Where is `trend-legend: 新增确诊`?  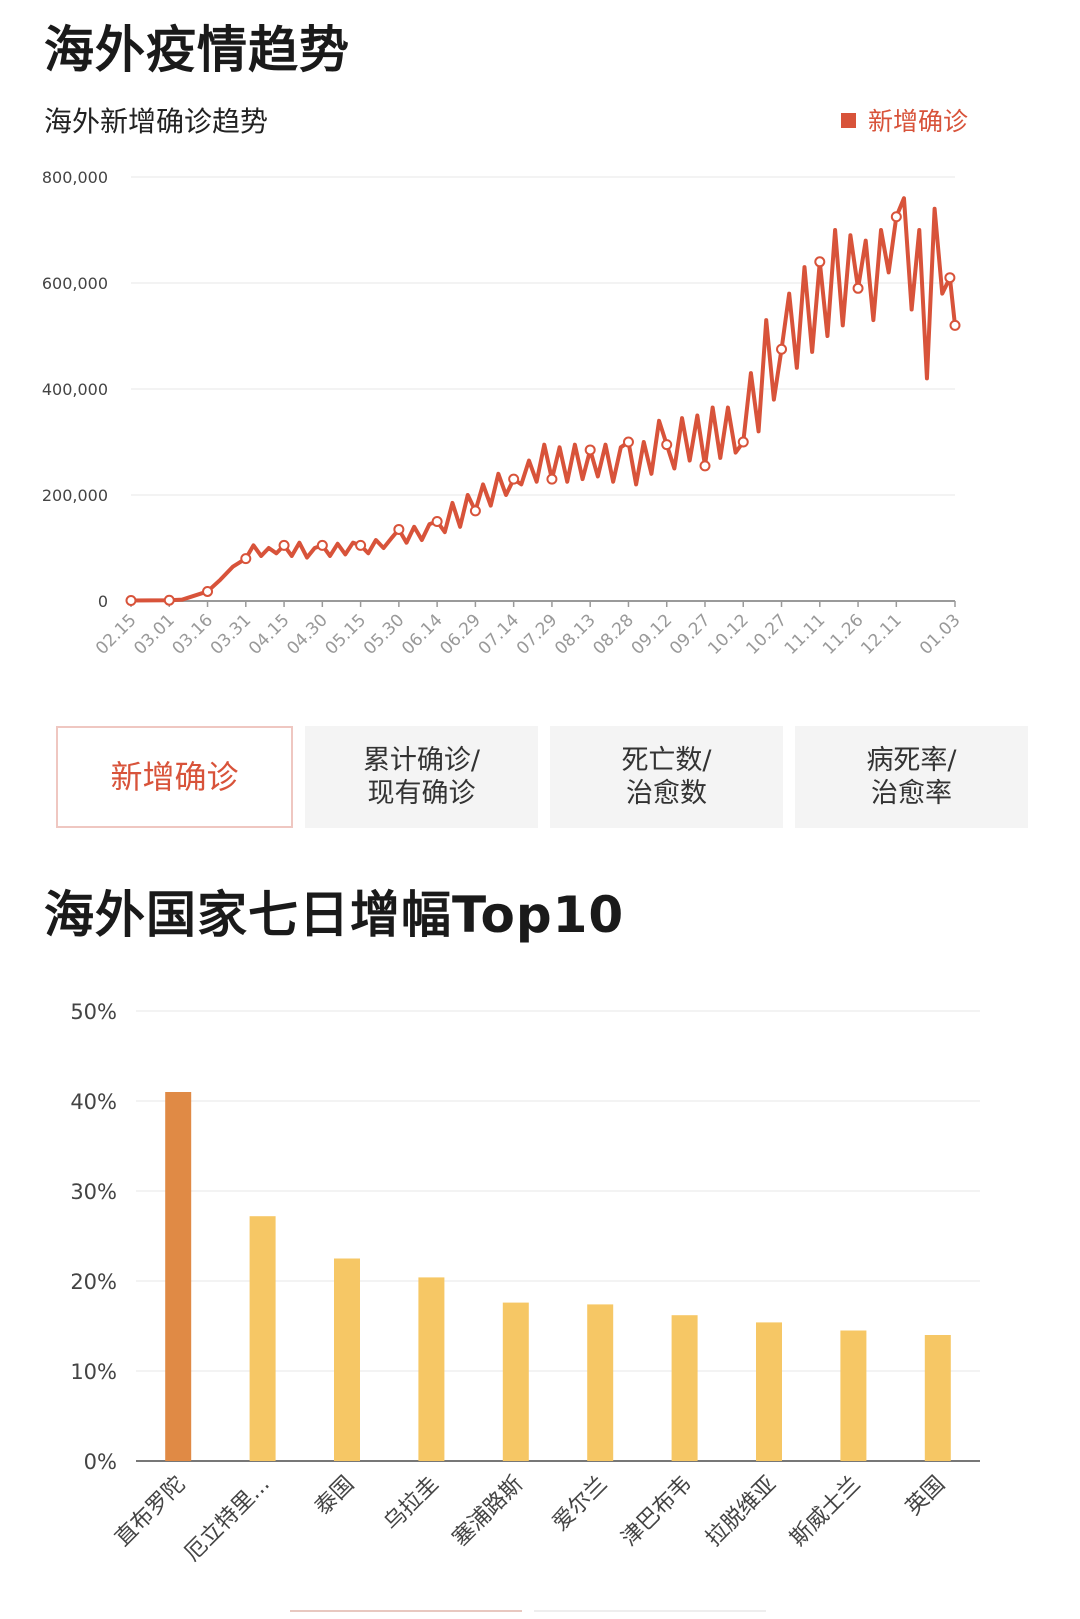 trend-legend: 新增确诊 is located at coordinates (904, 120).